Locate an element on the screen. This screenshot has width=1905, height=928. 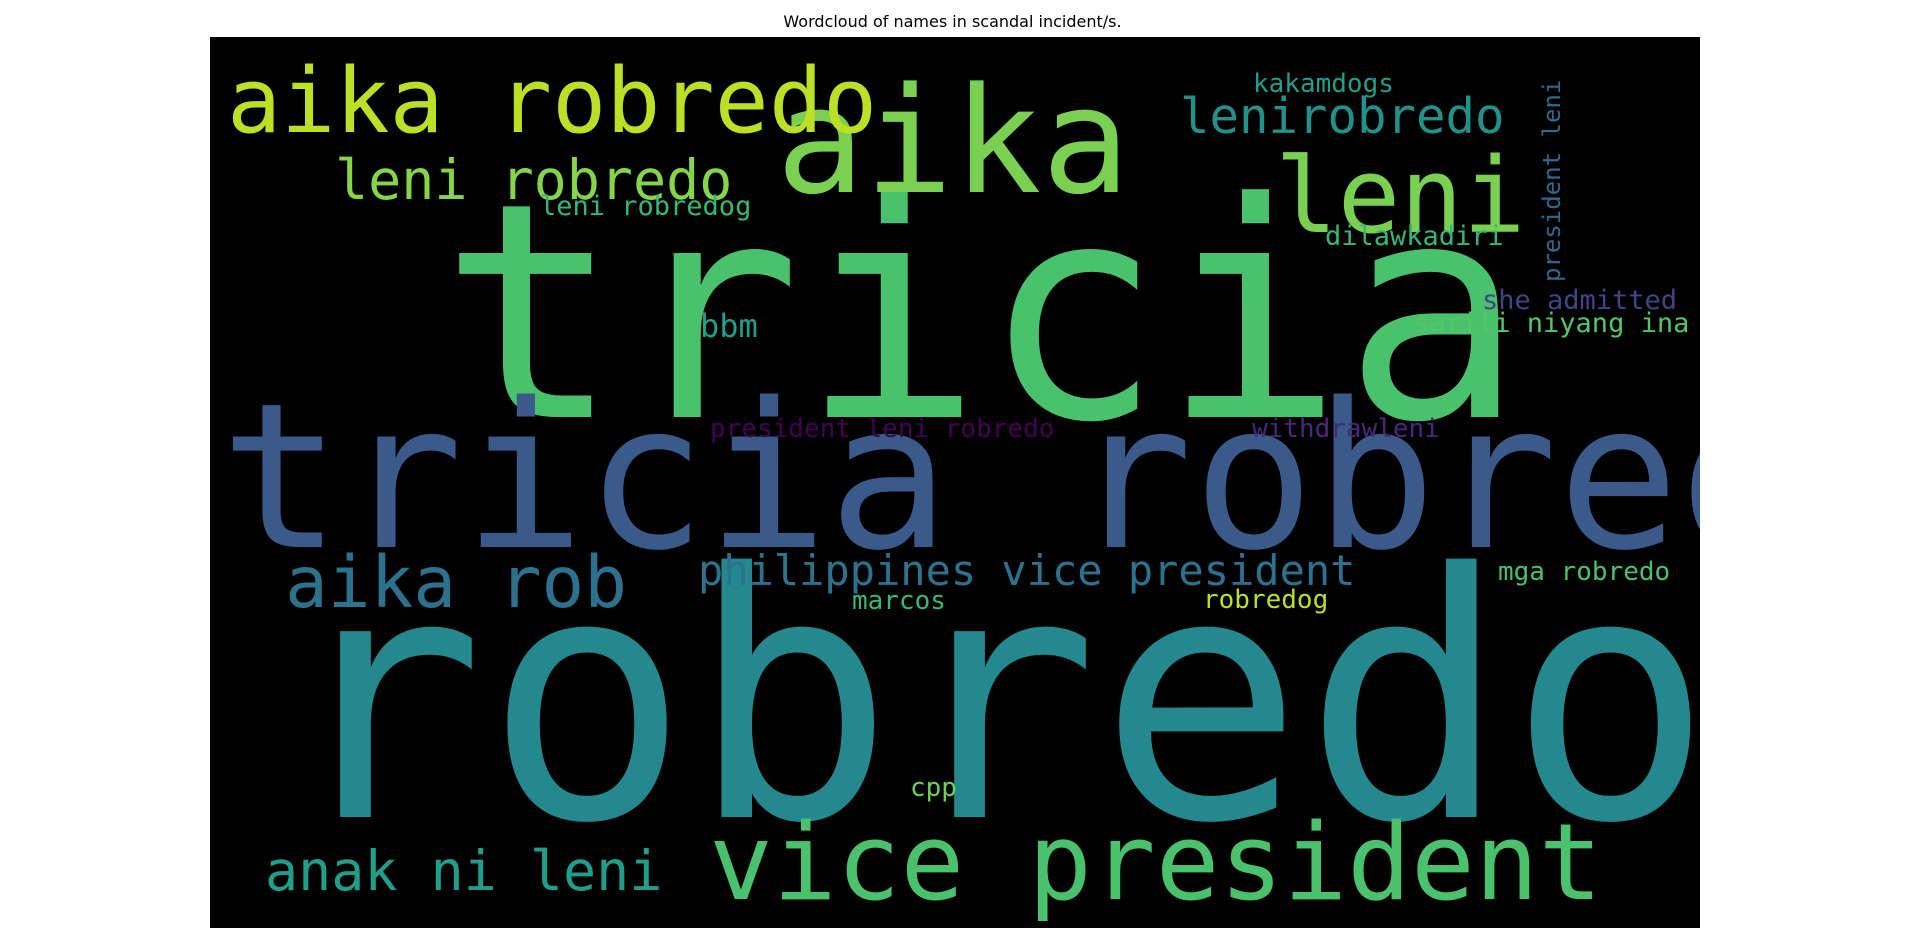
word-marcos: marcos is located at coordinates (899, 601).